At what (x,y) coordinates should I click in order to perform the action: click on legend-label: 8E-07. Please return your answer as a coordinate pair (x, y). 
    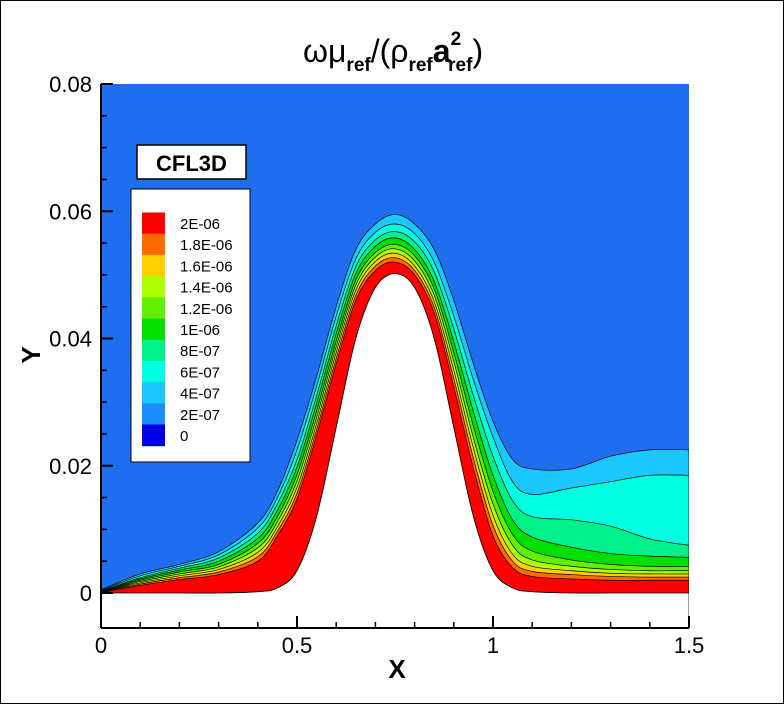
    Looking at the image, I should click on (200, 351).